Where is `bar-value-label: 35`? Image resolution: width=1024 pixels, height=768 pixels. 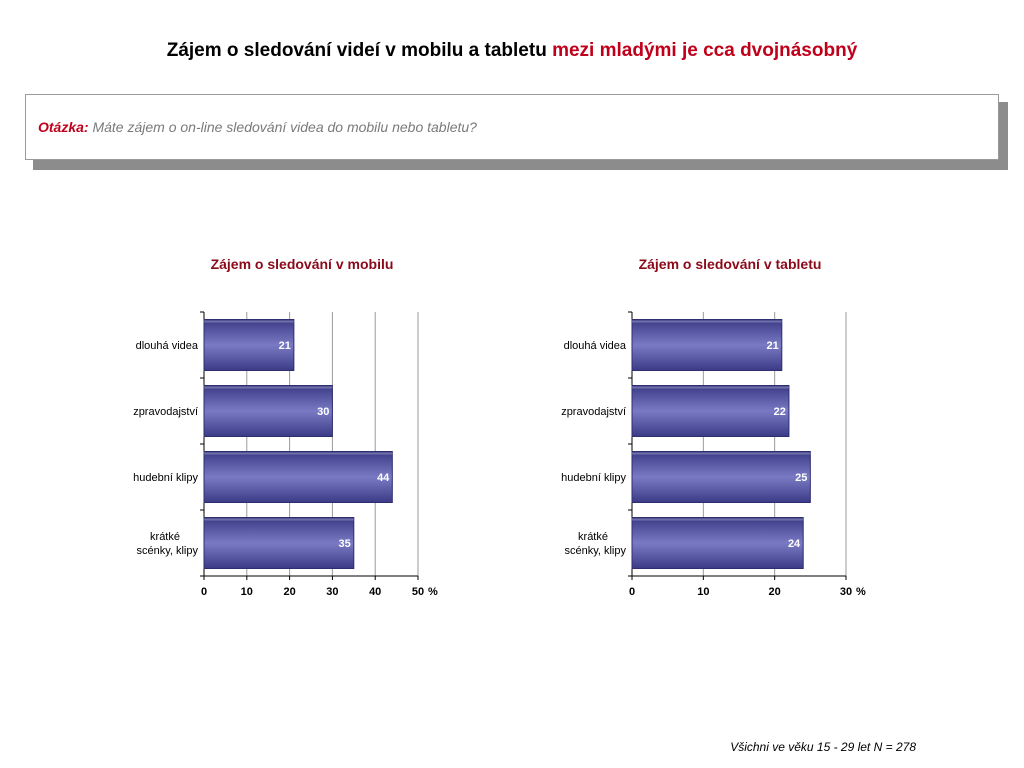
bar-value-label: 35 is located at coordinates (345, 544).